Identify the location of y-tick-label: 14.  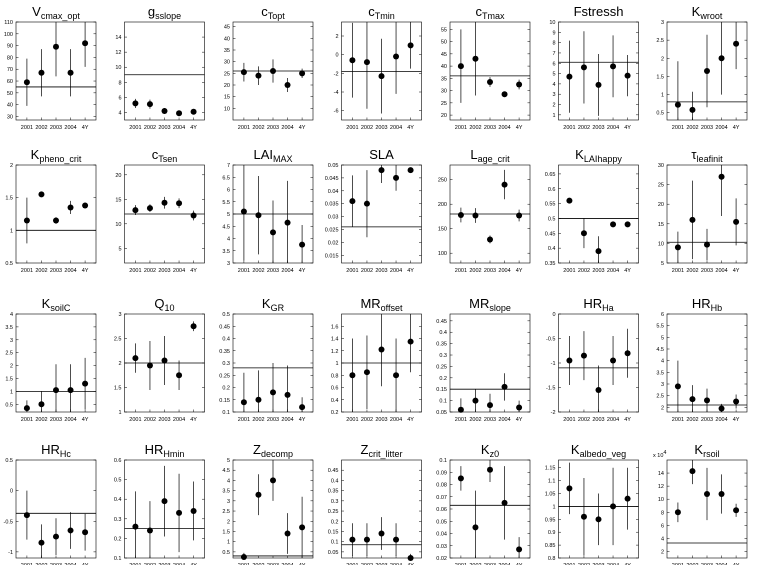
(118, 38).